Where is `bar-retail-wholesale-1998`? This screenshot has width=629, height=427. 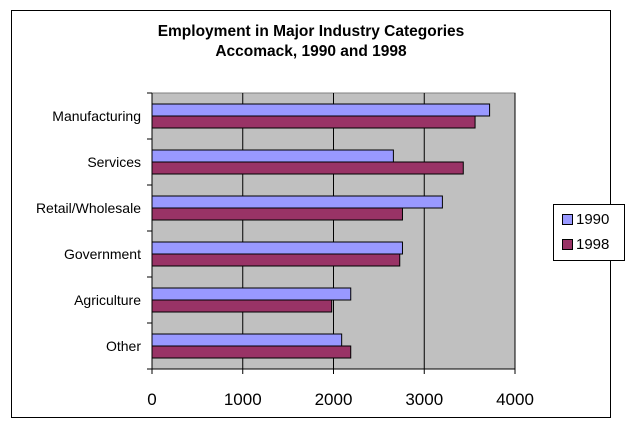 bar-retail-wholesale-1998 is located at coordinates (277, 214).